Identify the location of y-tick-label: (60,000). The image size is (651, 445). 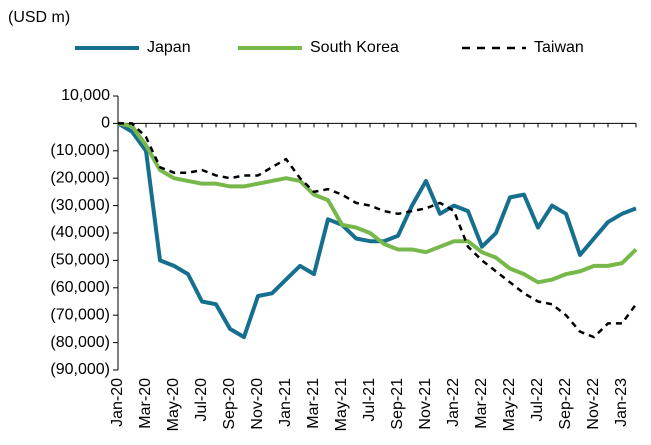
(80, 287).